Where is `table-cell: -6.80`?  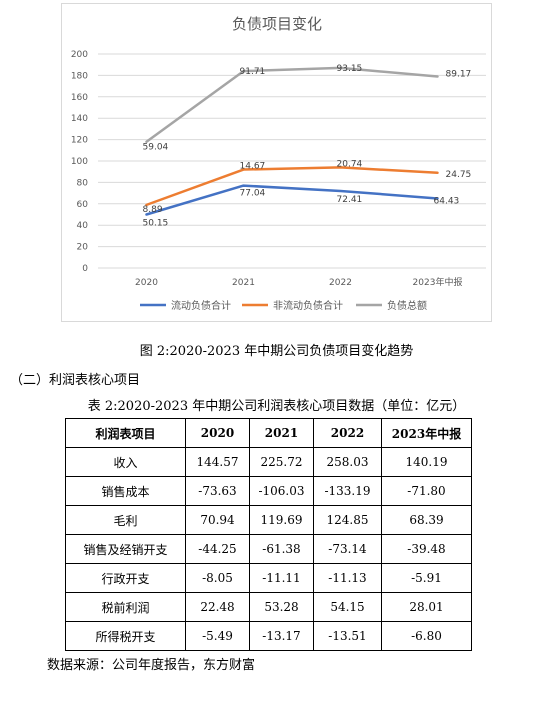
table-cell: -6.80 is located at coordinates (426, 636).